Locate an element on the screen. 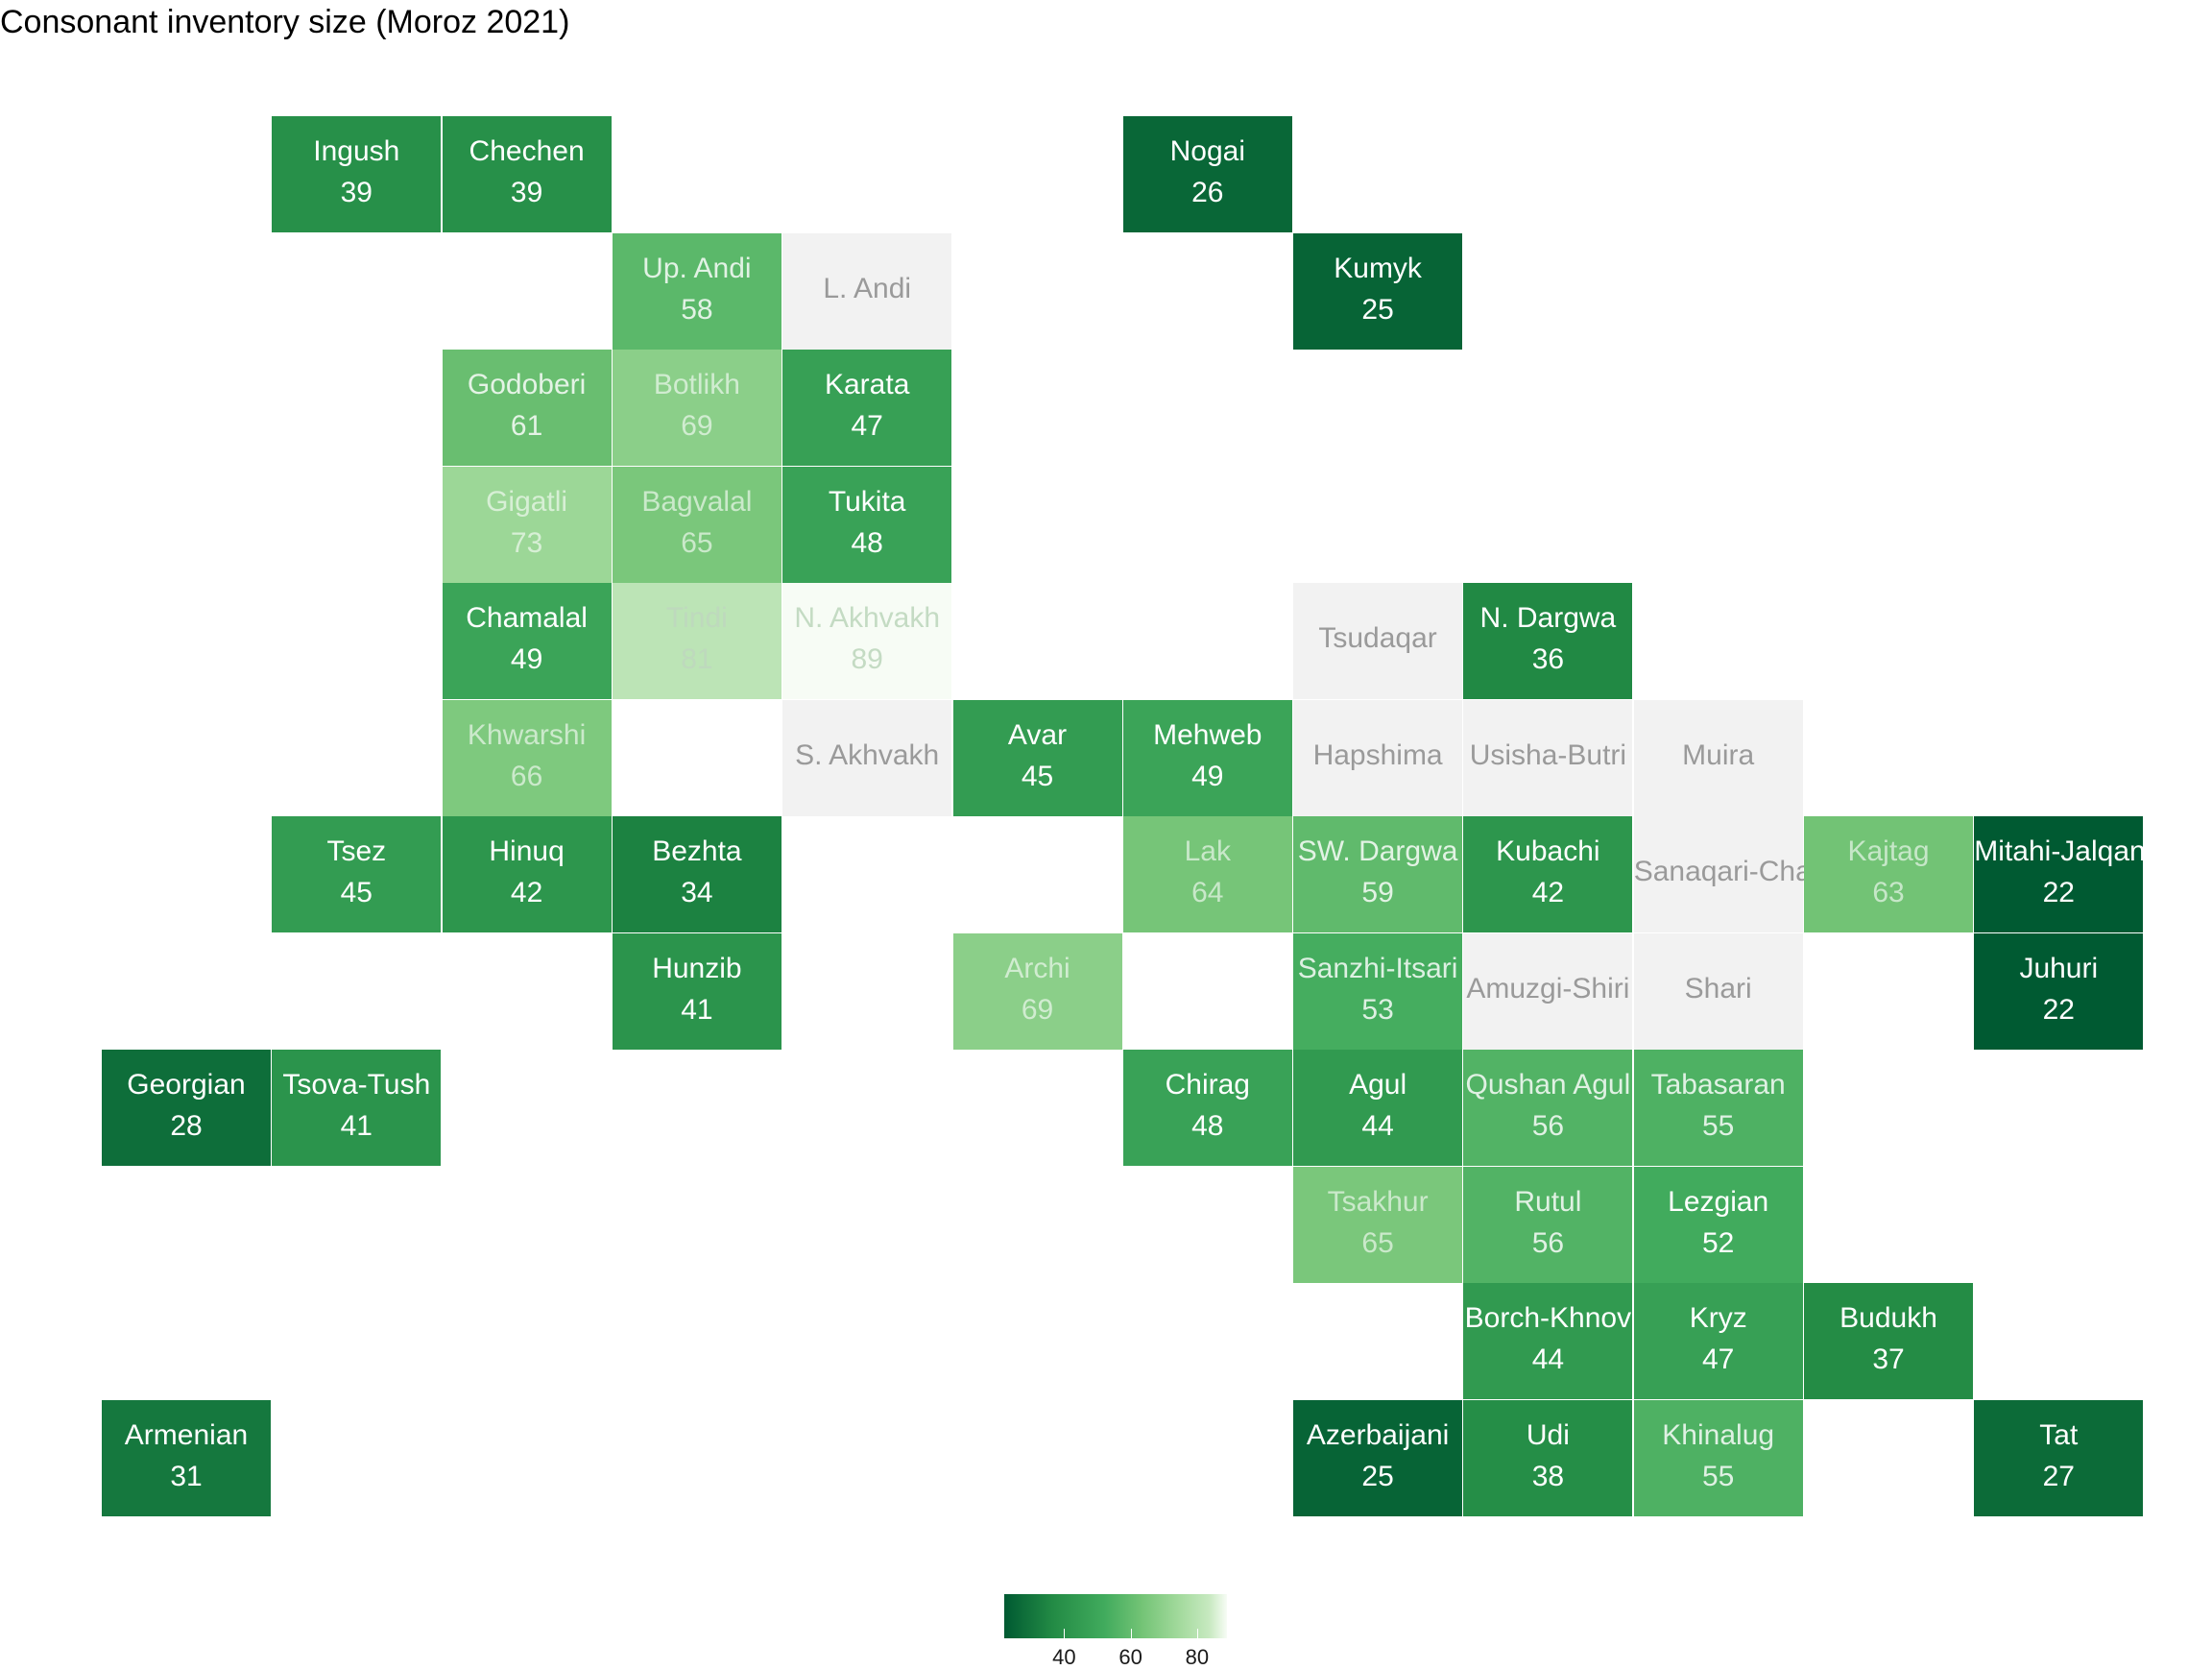 The image size is (2212, 1670). cell-value: 53 is located at coordinates (1377, 1009).